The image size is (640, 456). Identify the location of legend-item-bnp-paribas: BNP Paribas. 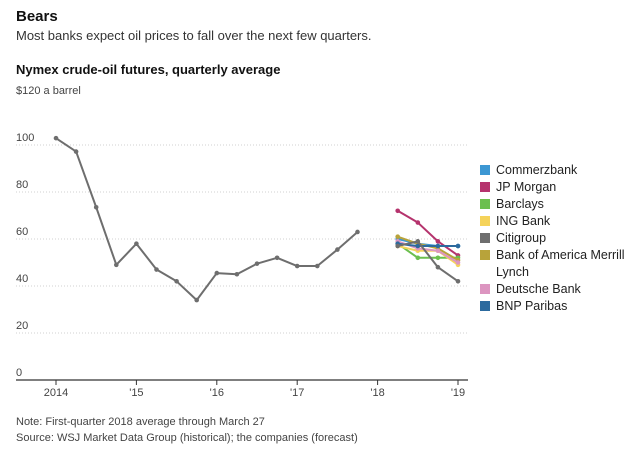
(560, 306).